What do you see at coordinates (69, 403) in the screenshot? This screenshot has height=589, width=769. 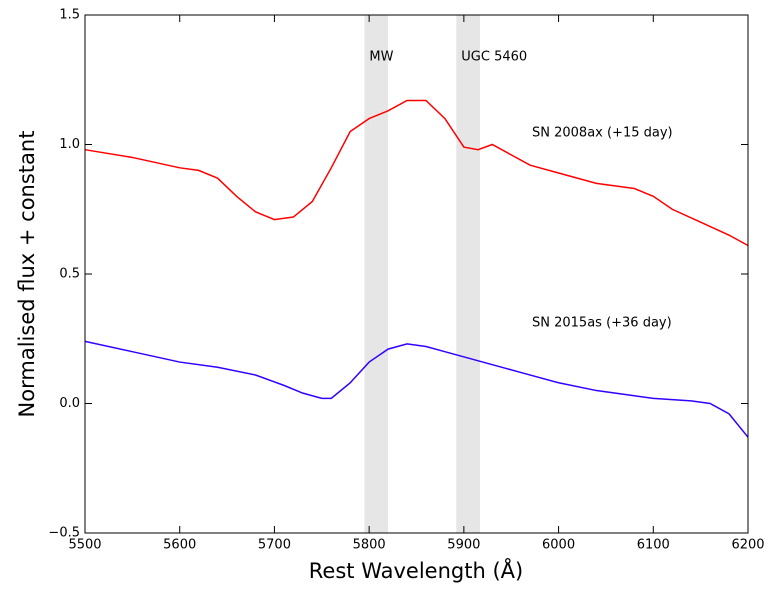 I see `y-tick-label: 0.0` at bounding box center [69, 403].